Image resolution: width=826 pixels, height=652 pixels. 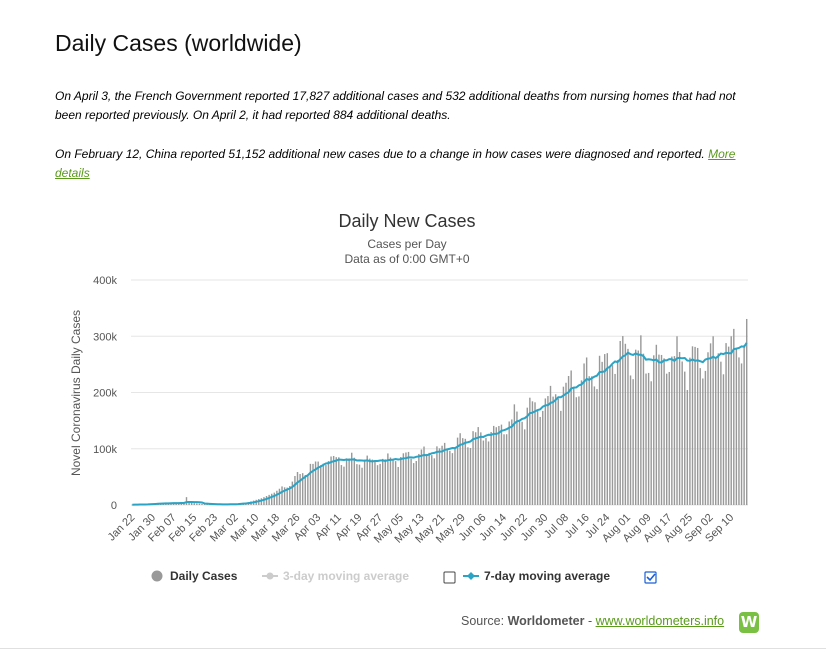 What do you see at coordinates (395, 163) in the screenshot?
I see `more-details-link: More details` at bounding box center [395, 163].